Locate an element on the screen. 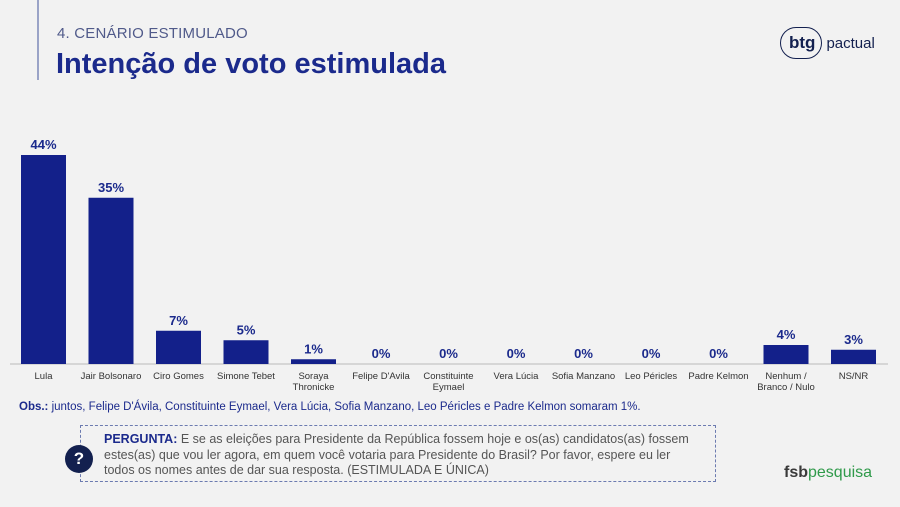 This screenshot has height=507, width=900. page-title: Intenção de voto estimulada is located at coordinates (251, 64).